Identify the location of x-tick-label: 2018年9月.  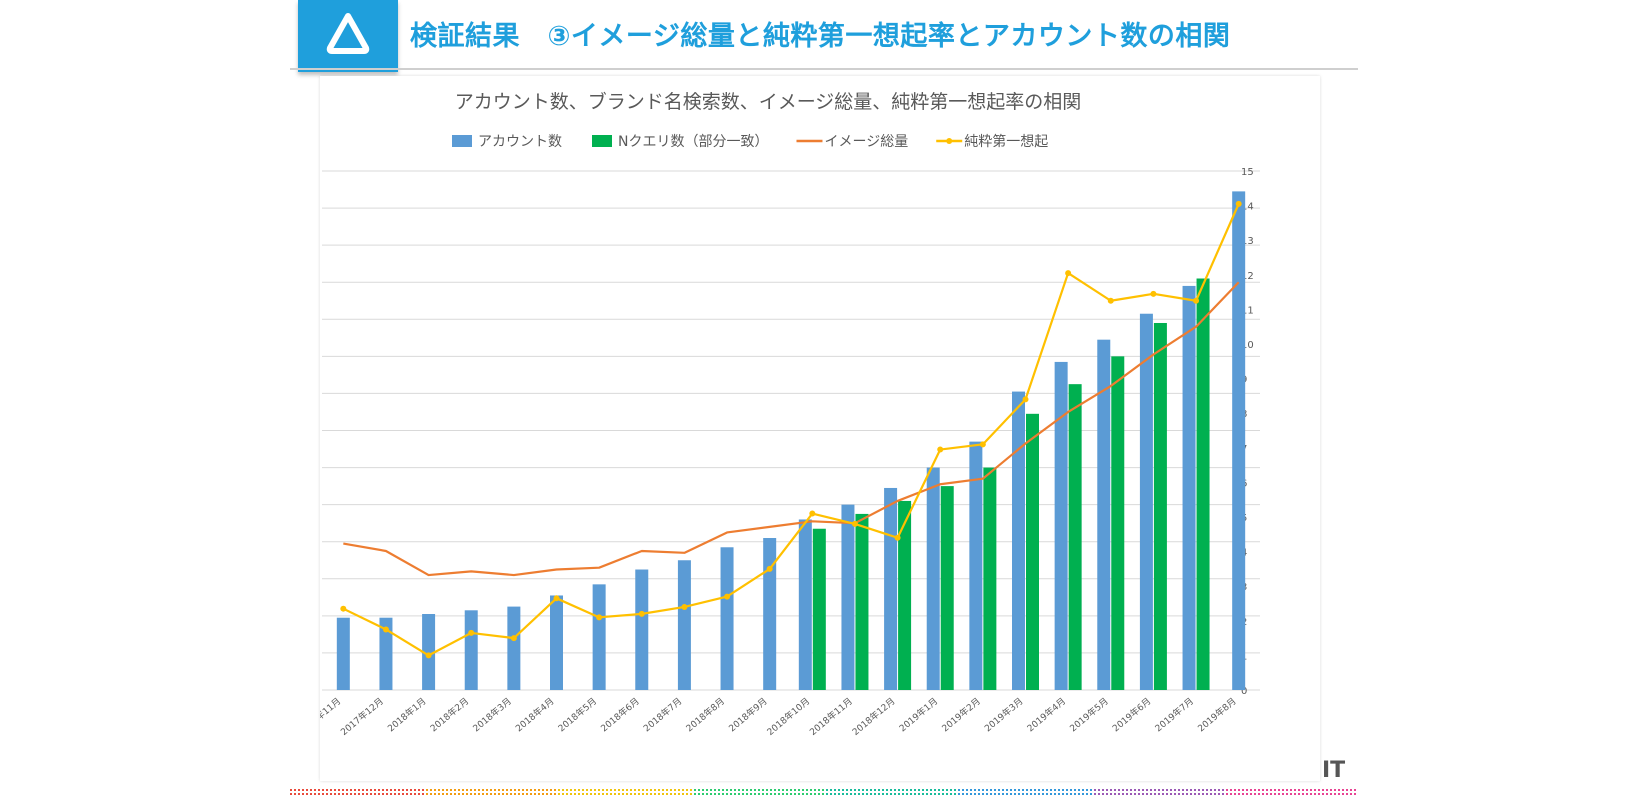
(747, 714).